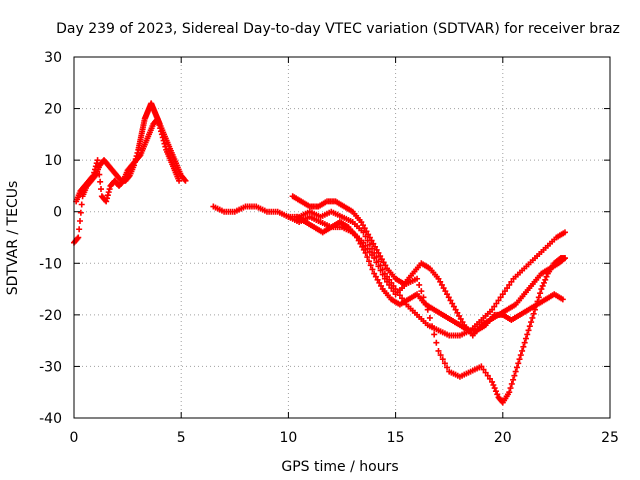 This screenshot has width=640, height=480. I want to click on x-tick-label: 5, so click(181, 438).